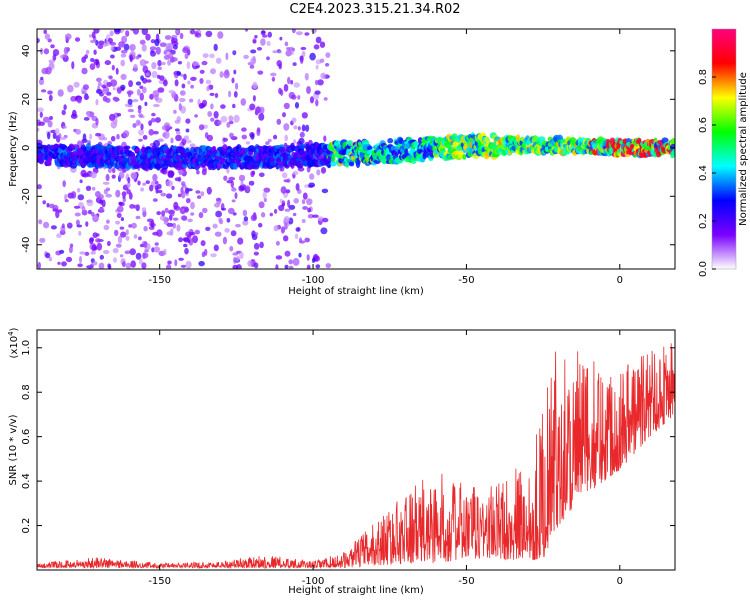 This screenshot has height=600, width=750. What do you see at coordinates (13, 342) in the screenshot?
I see `snr-y-scale-label: (x104)` at bounding box center [13, 342].